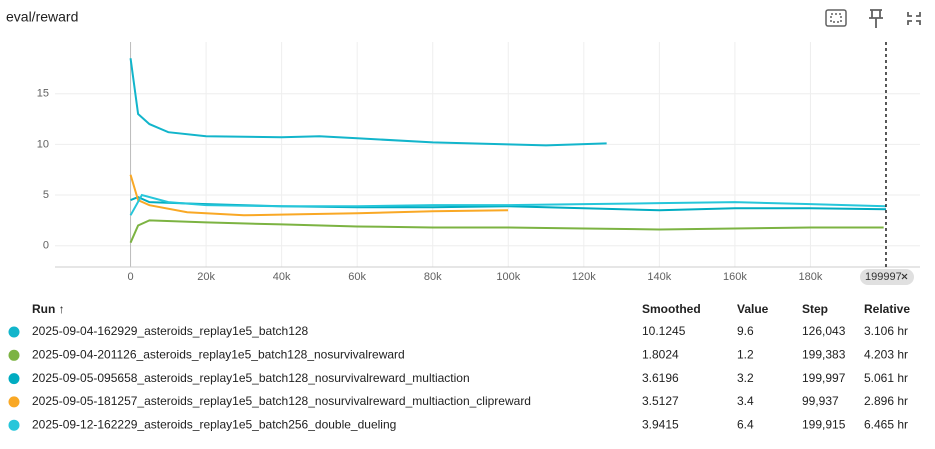 Image resolution: width=935 pixels, height=449 pixels. Describe the element at coordinates (660, 401) in the screenshot. I see `smoothed-cell: 3.5127` at that location.